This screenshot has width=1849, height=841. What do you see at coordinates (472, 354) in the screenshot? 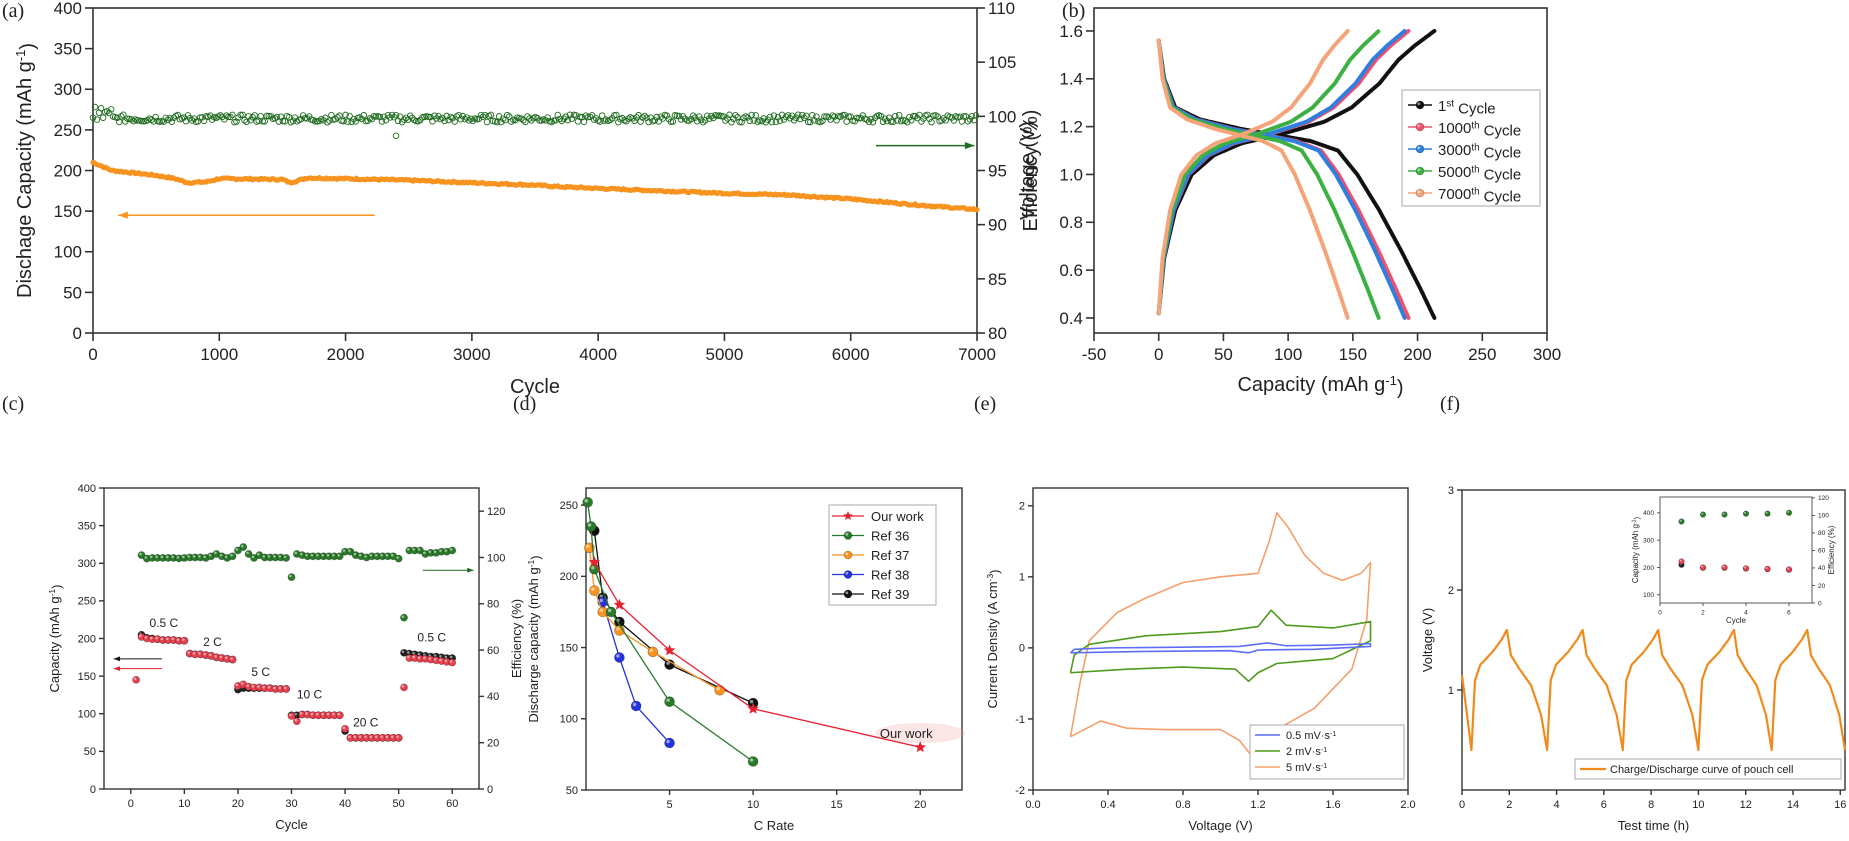
I see `a-x-tick-label: 3000` at bounding box center [472, 354].